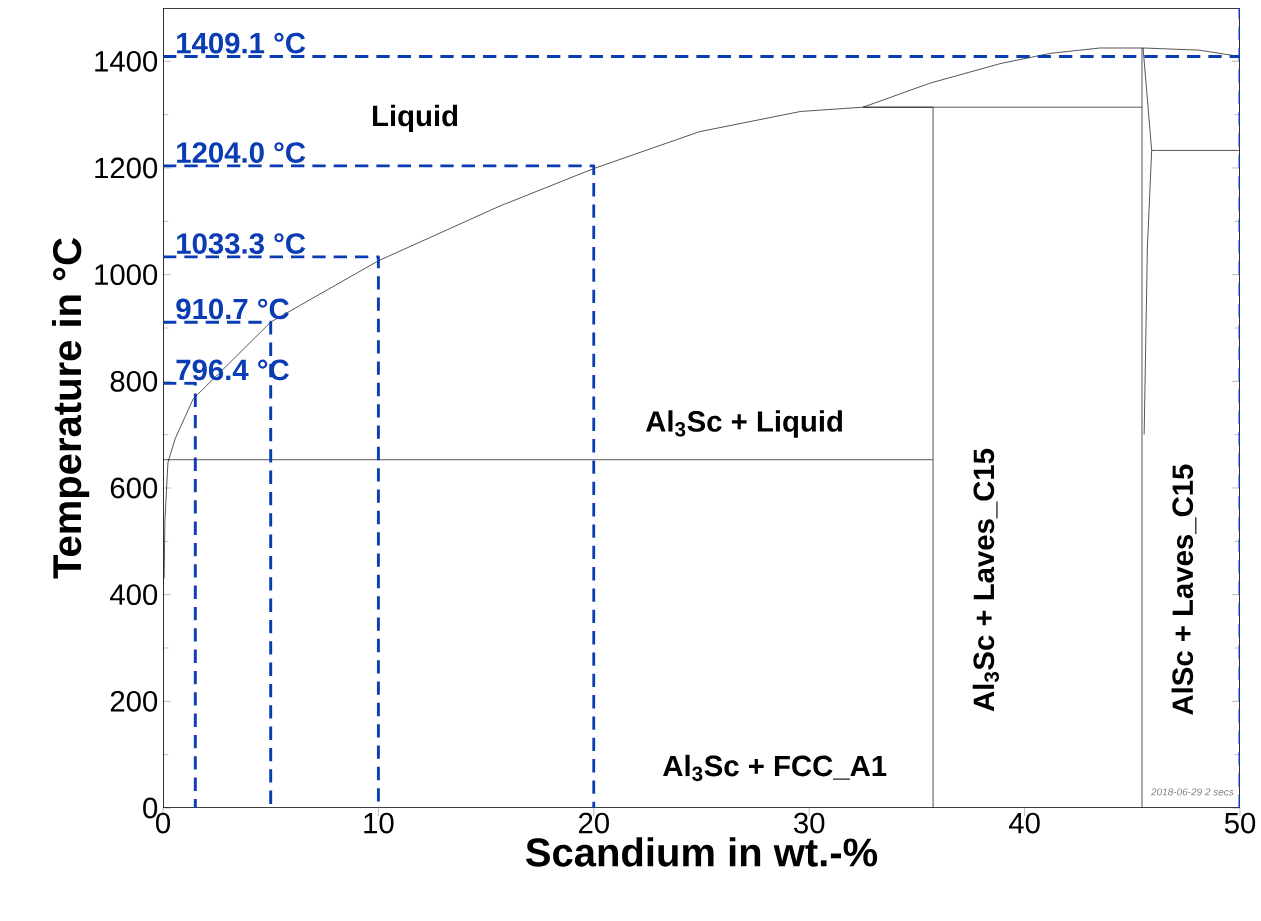  What do you see at coordinates (134, 595) in the screenshot?
I see `y-tick-label: 400` at bounding box center [134, 595].